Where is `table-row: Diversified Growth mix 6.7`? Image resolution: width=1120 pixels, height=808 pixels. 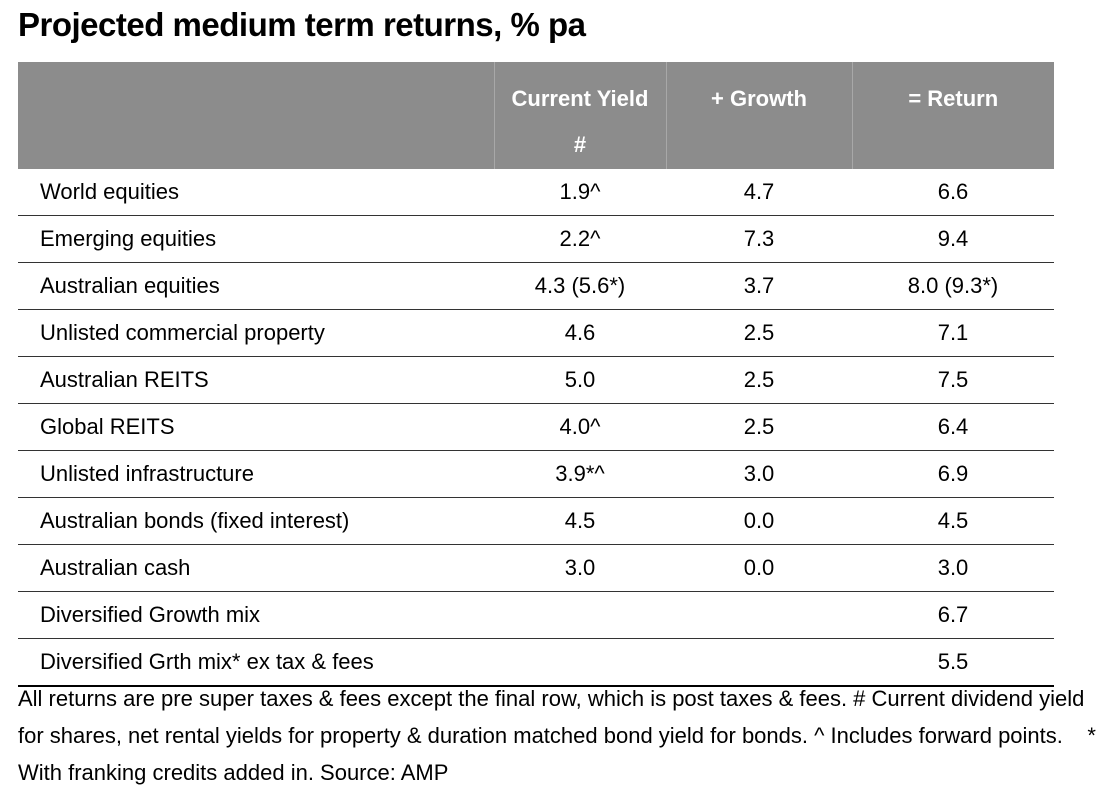
table-row: Diversified Growth mix 6.7 is located at coordinates (536, 615).